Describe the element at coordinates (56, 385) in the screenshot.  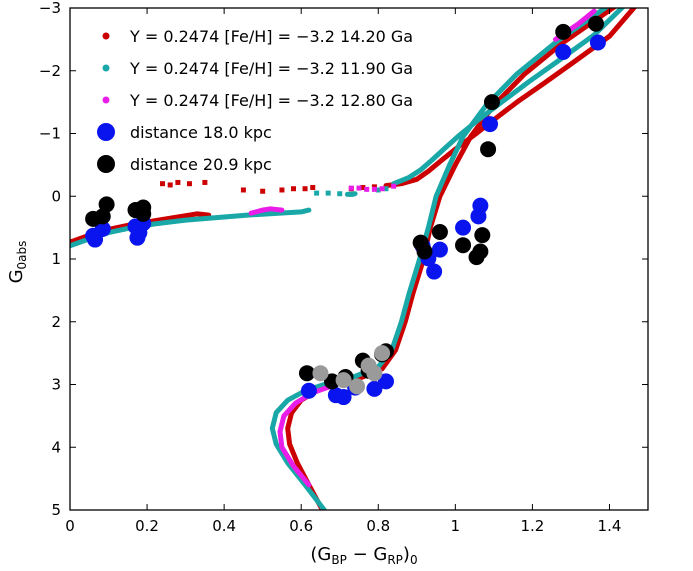
I see `y-tick-label: 3` at that location.